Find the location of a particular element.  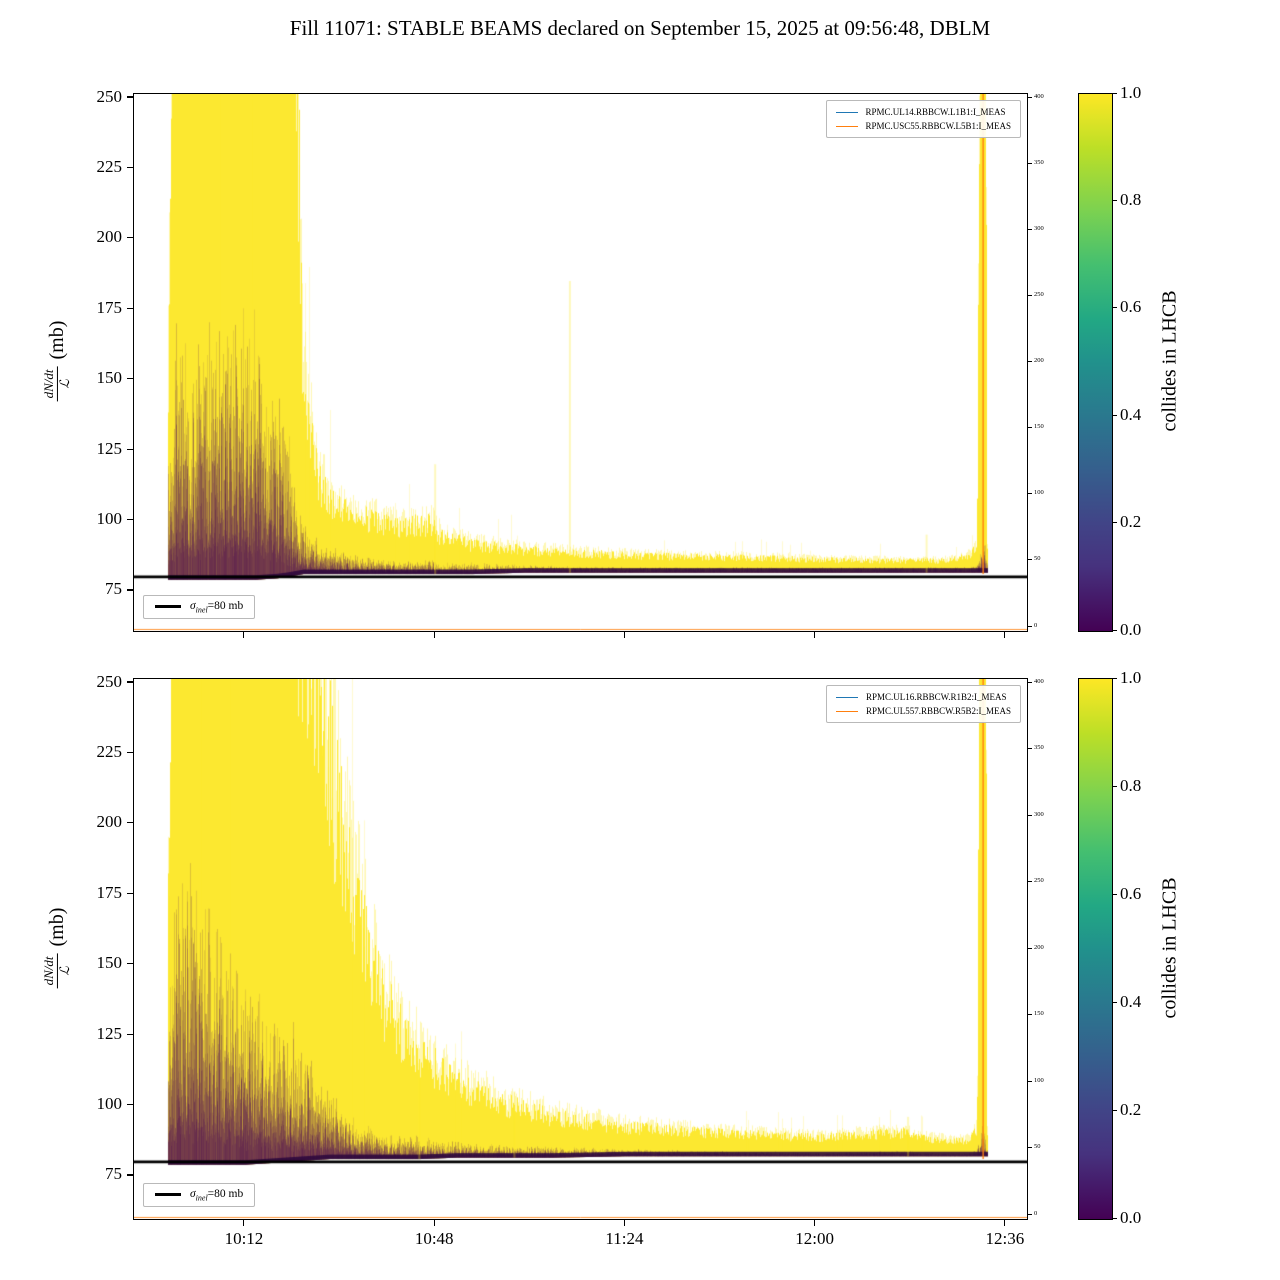

colorbar-top is located at coordinates (1095, 362).